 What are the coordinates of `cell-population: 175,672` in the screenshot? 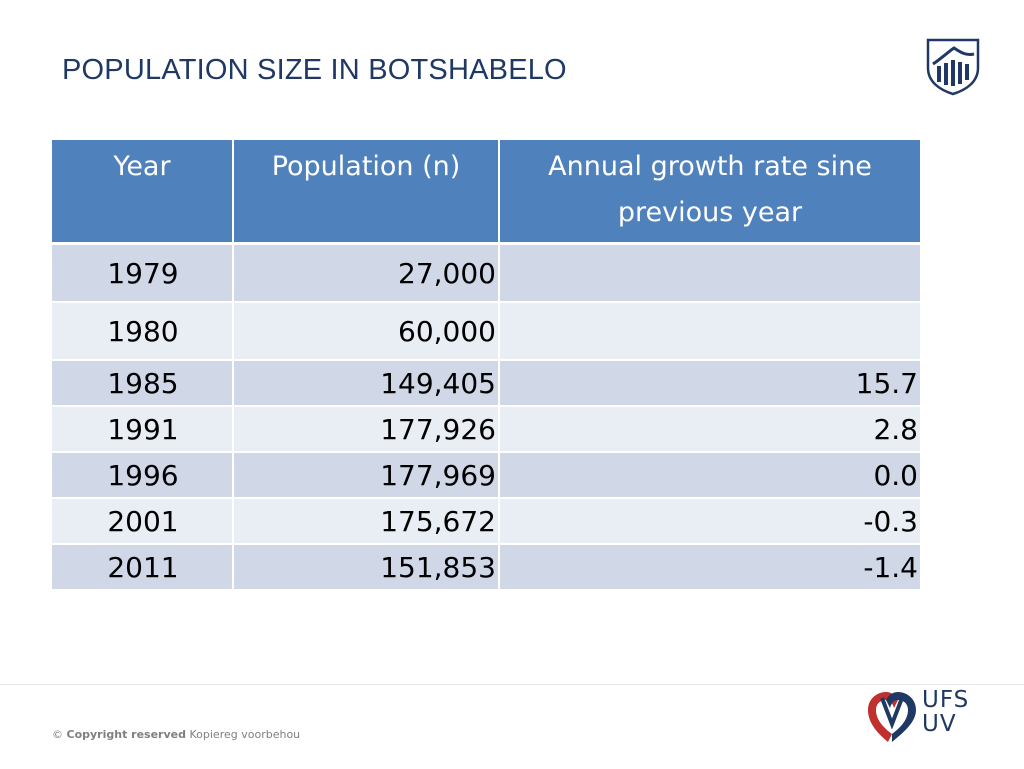 It's located at (367, 522).